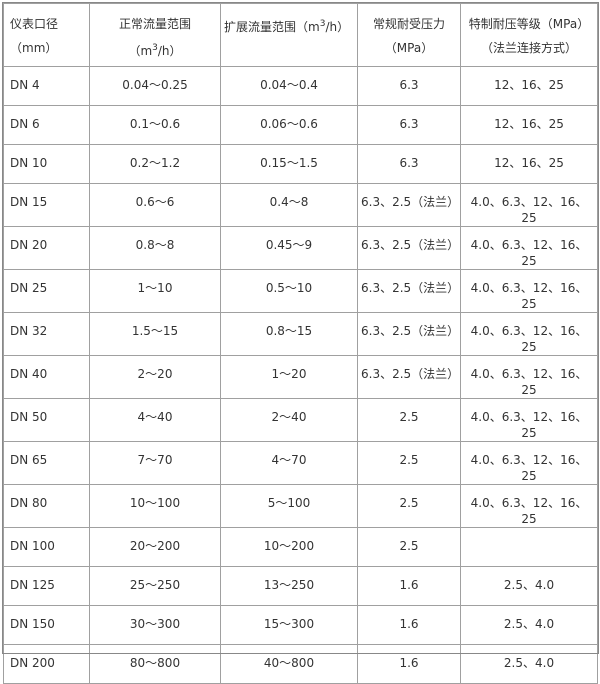 Image resolution: width=600 pixels, height=684 pixels. What do you see at coordinates (529, 35) in the screenshot?
I see `header-special: 特制耐压等级（MPa）（法兰连接方式）` at bounding box center [529, 35].